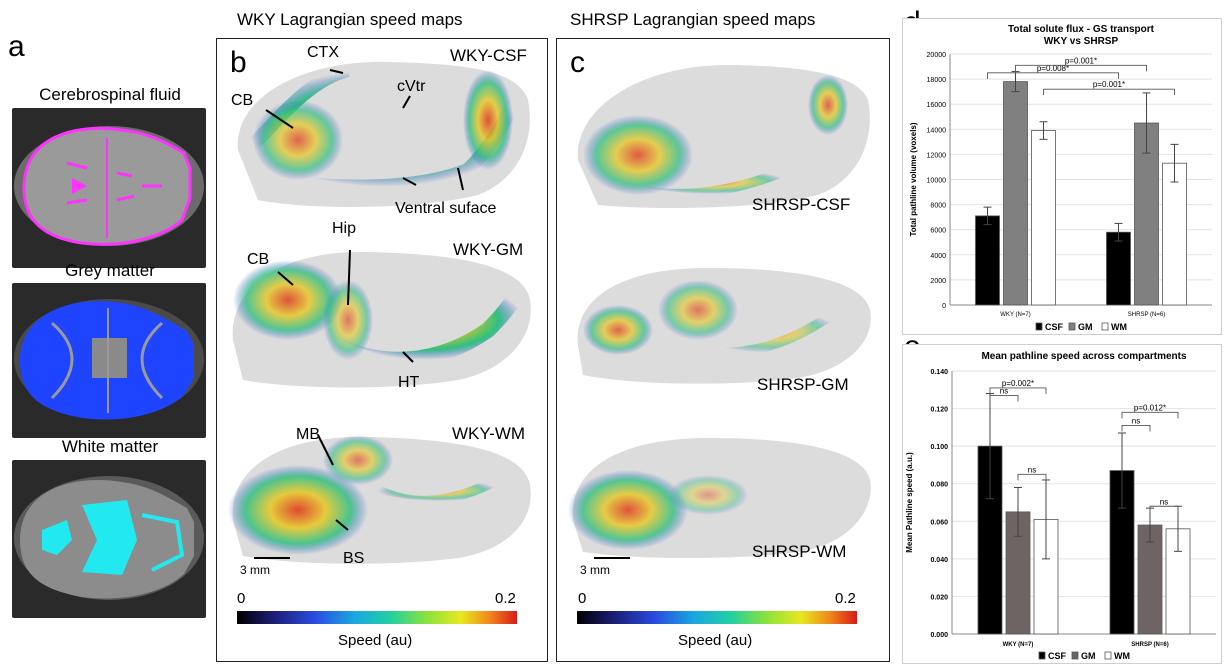 Image resolution: width=1227 pixels, height=665 pixels. I want to click on annotation-ctx: CTX, so click(323, 52).